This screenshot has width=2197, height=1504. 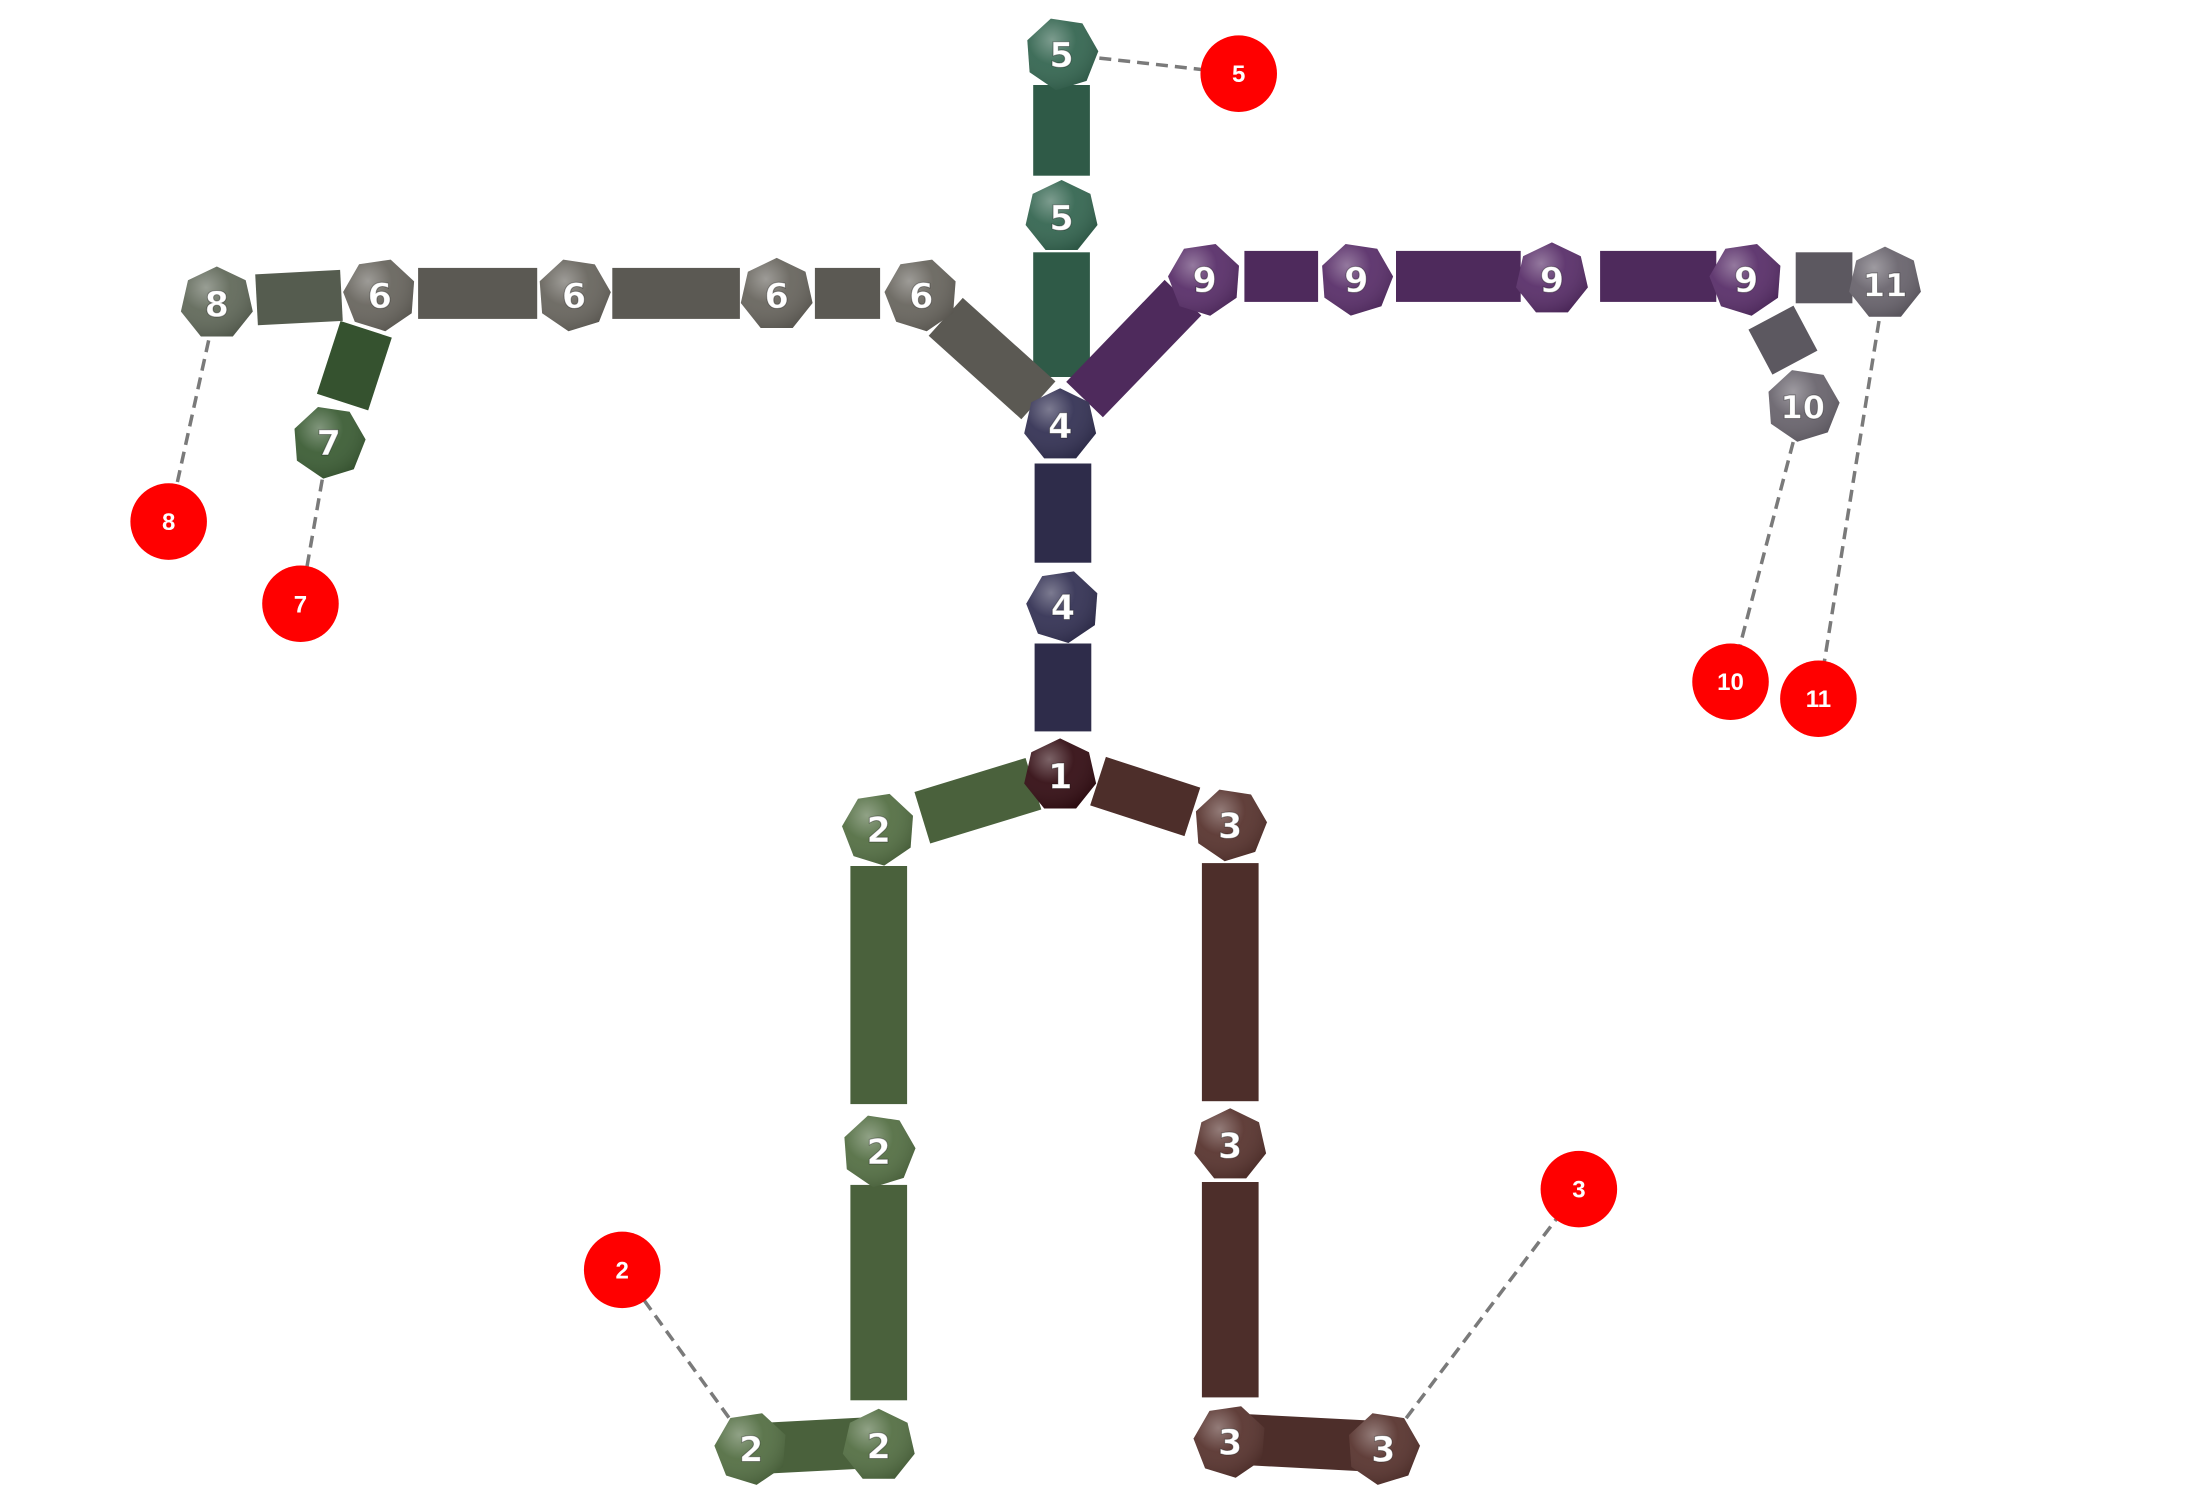 I want to click on joint-4a: 4, so click(x=1060, y=423).